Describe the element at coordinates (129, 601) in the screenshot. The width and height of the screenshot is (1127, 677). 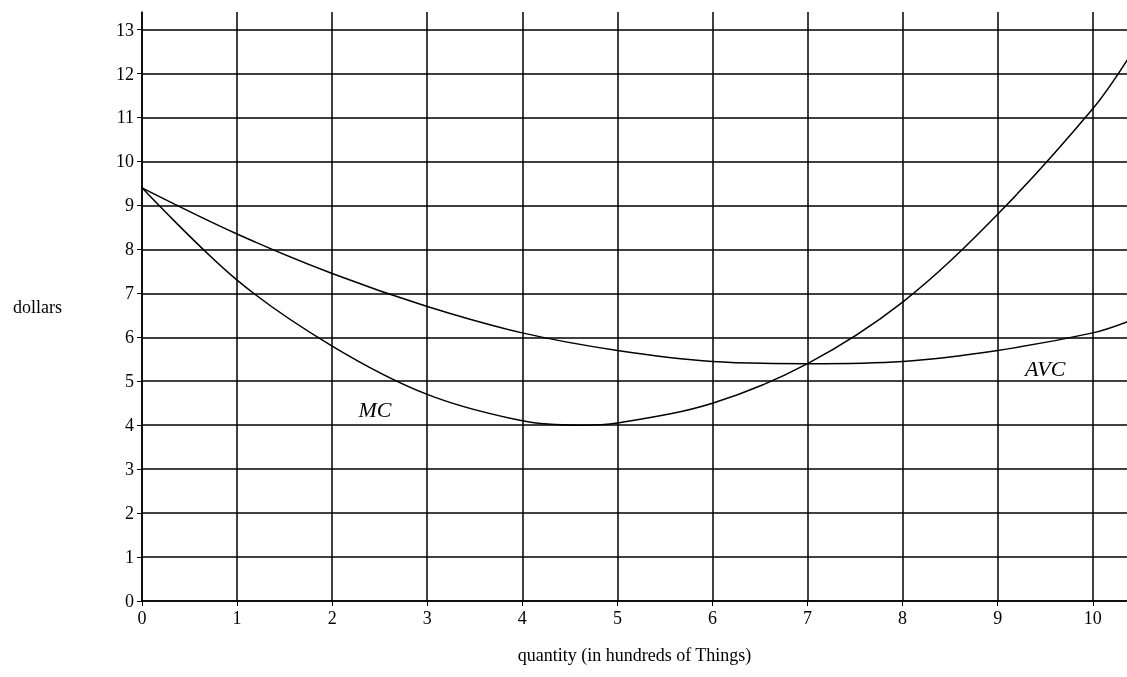
I see `y-tick-label: 0` at that location.